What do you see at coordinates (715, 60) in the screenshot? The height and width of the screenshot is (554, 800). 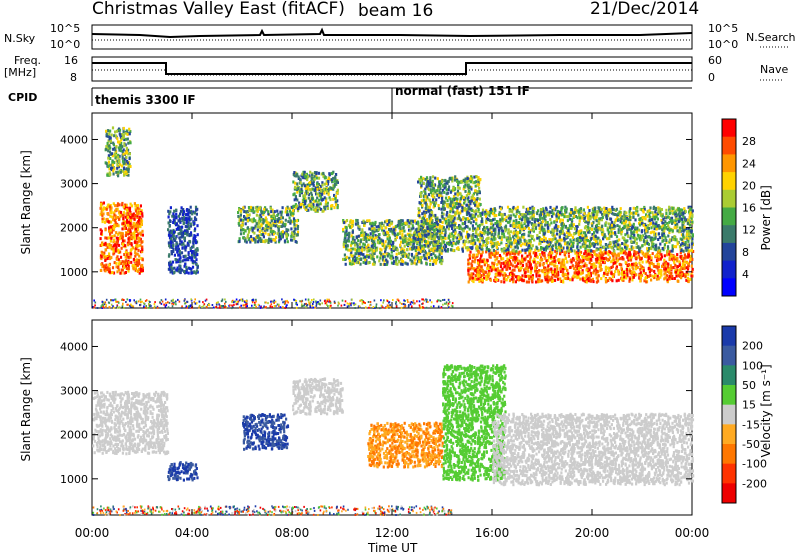 I see `nave-tick-top: 60` at bounding box center [715, 60].